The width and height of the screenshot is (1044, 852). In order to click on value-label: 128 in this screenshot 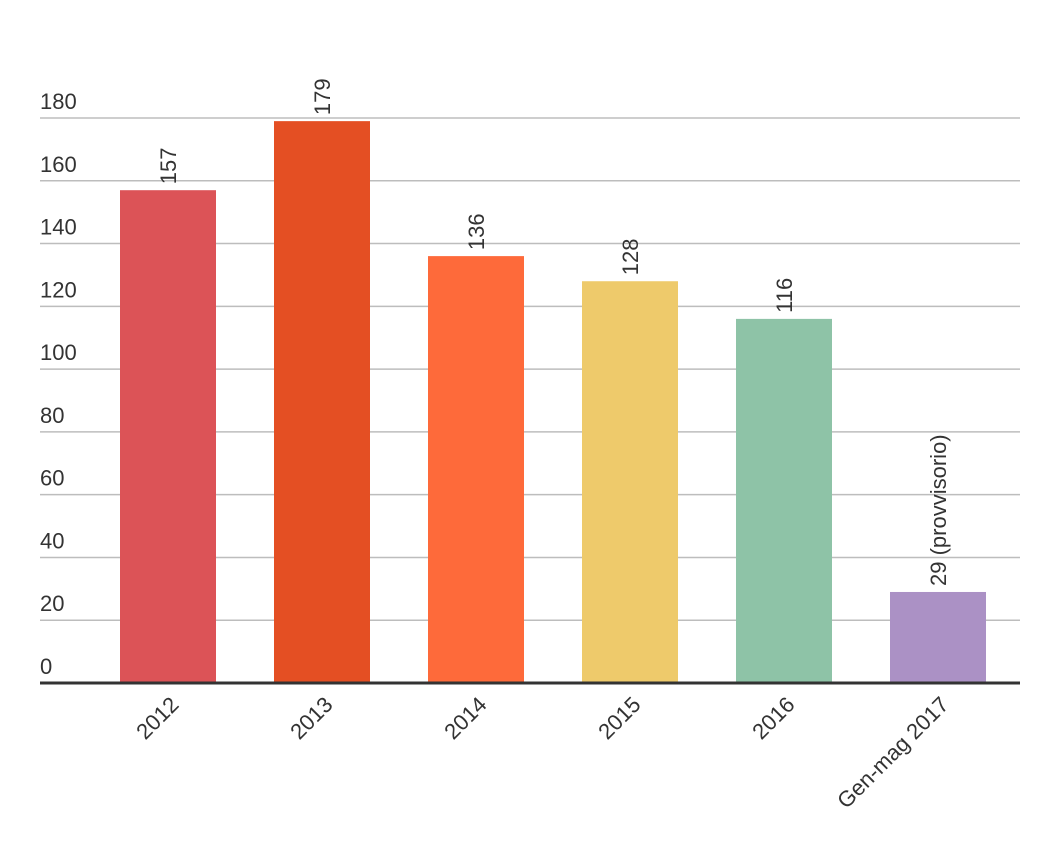, I will do `click(630, 257)`.